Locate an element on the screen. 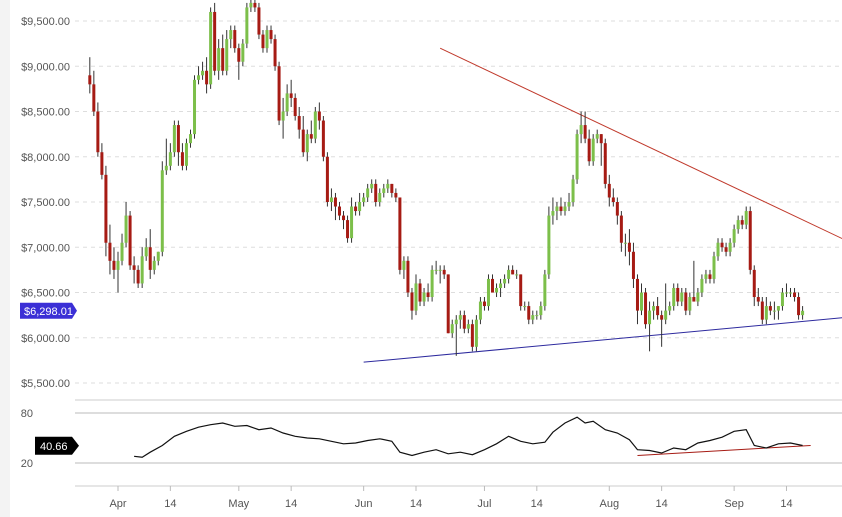 The height and width of the screenshot is (517, 842). time-axis-label: Jun is located at coordinates (364, 504).